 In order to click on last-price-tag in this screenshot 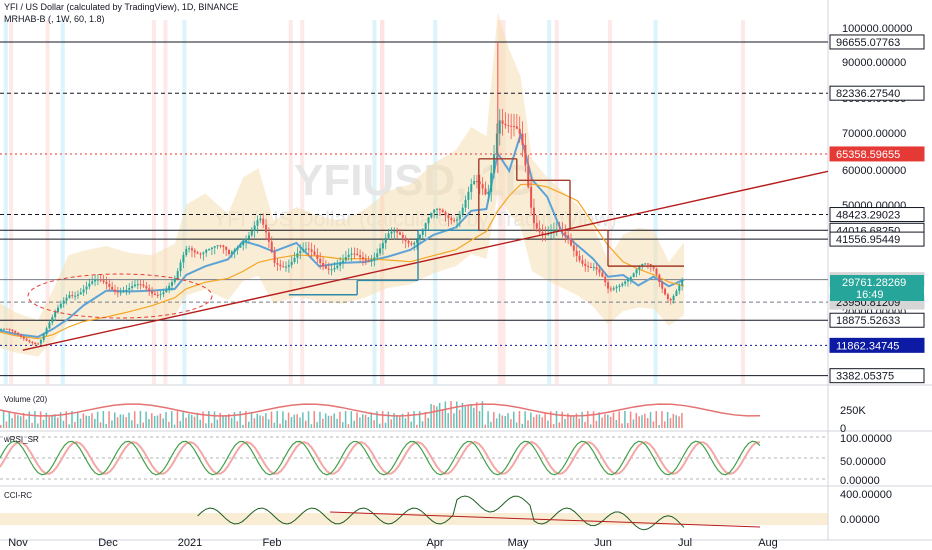, I will do `click(877, 288)`.